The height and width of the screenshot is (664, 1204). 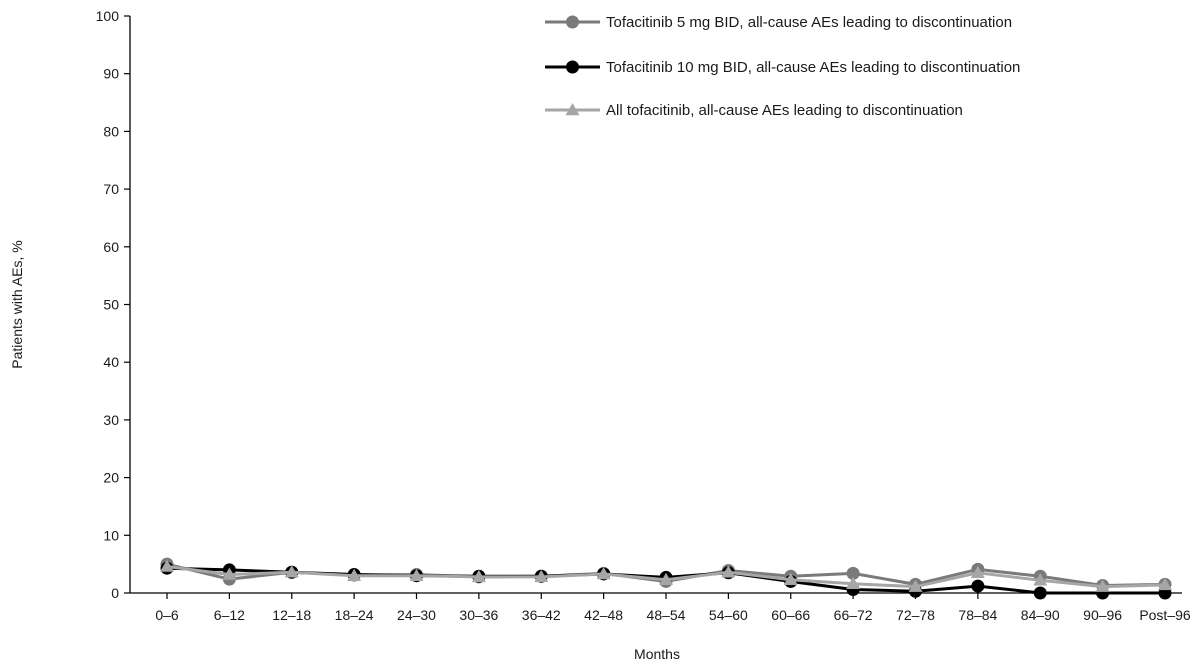 What do you see at coordinates (478, 615) in the screenshot?
I see `x-tick-label: 30–36` at bounding box center [478, 615].